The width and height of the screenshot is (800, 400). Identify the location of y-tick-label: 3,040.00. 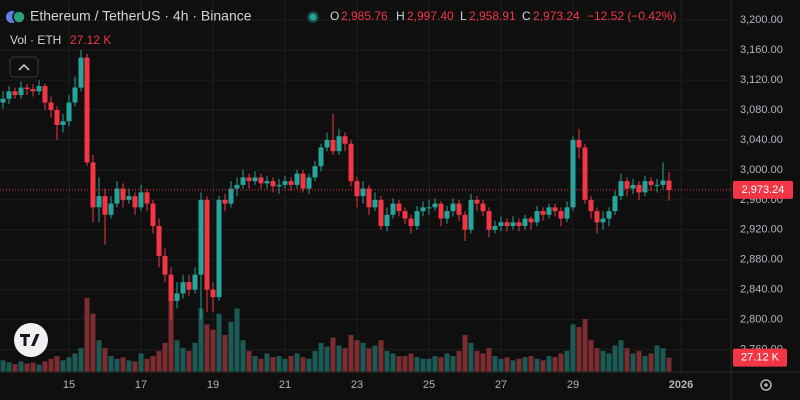
(761, 140).